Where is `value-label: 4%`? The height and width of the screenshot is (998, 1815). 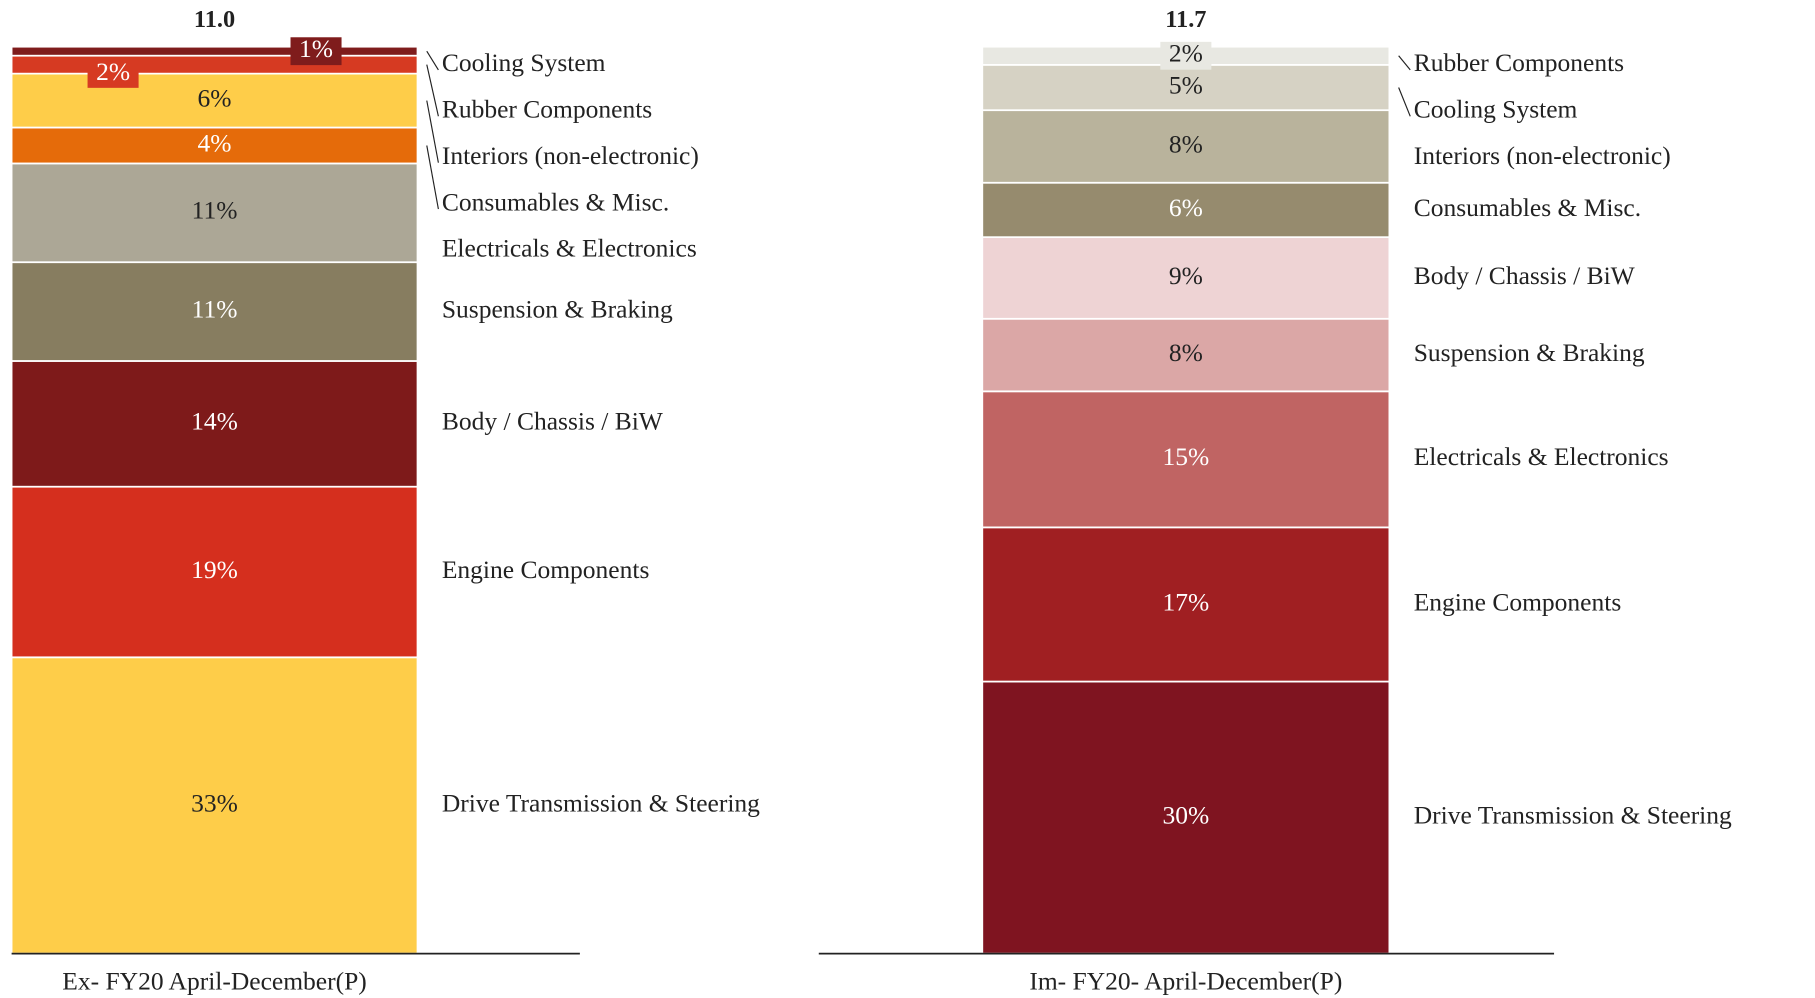
value-label: 4% is located at coordinates (215, 142).